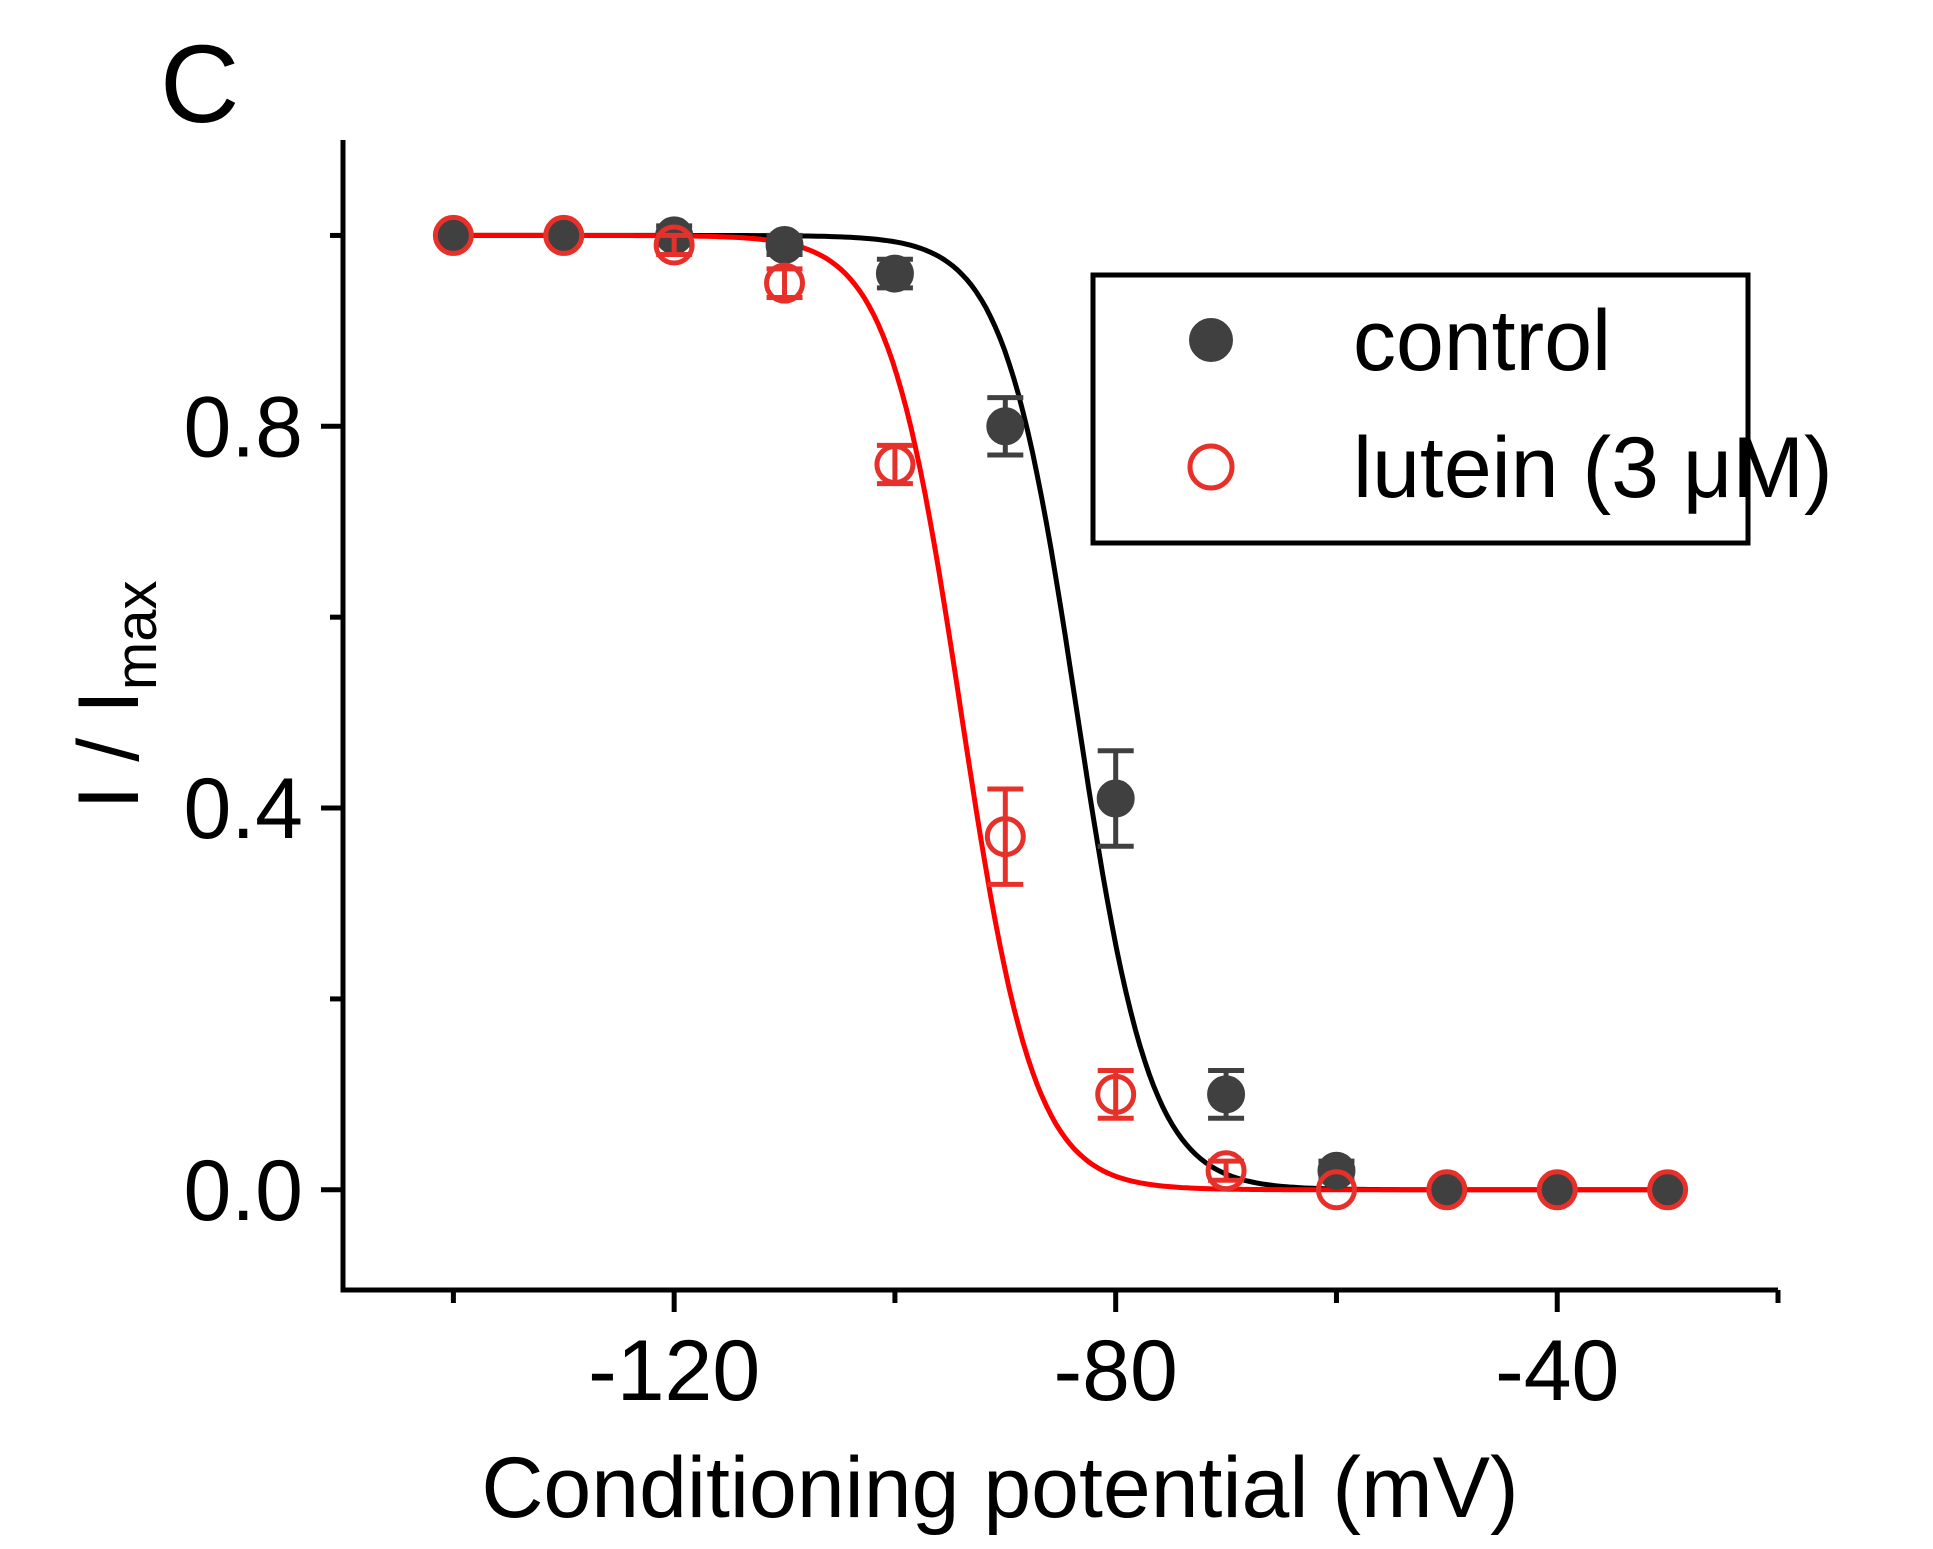 Image resolution: width=1933 pixels, height=1549 pixels. I want to click on svg-text: I / Imax, so click(115, 694).